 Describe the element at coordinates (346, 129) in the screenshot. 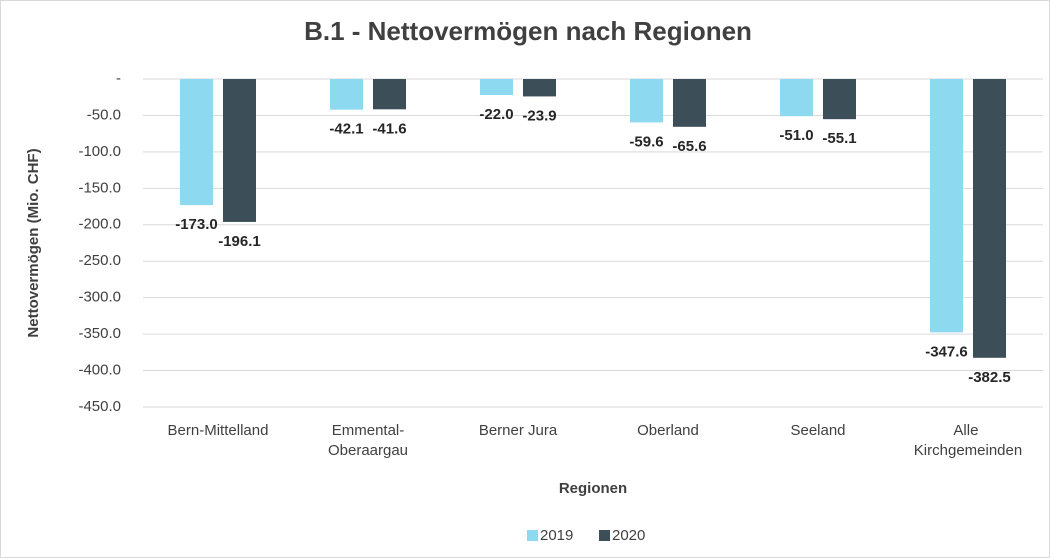

I see `data-label: -42.1` at that location.